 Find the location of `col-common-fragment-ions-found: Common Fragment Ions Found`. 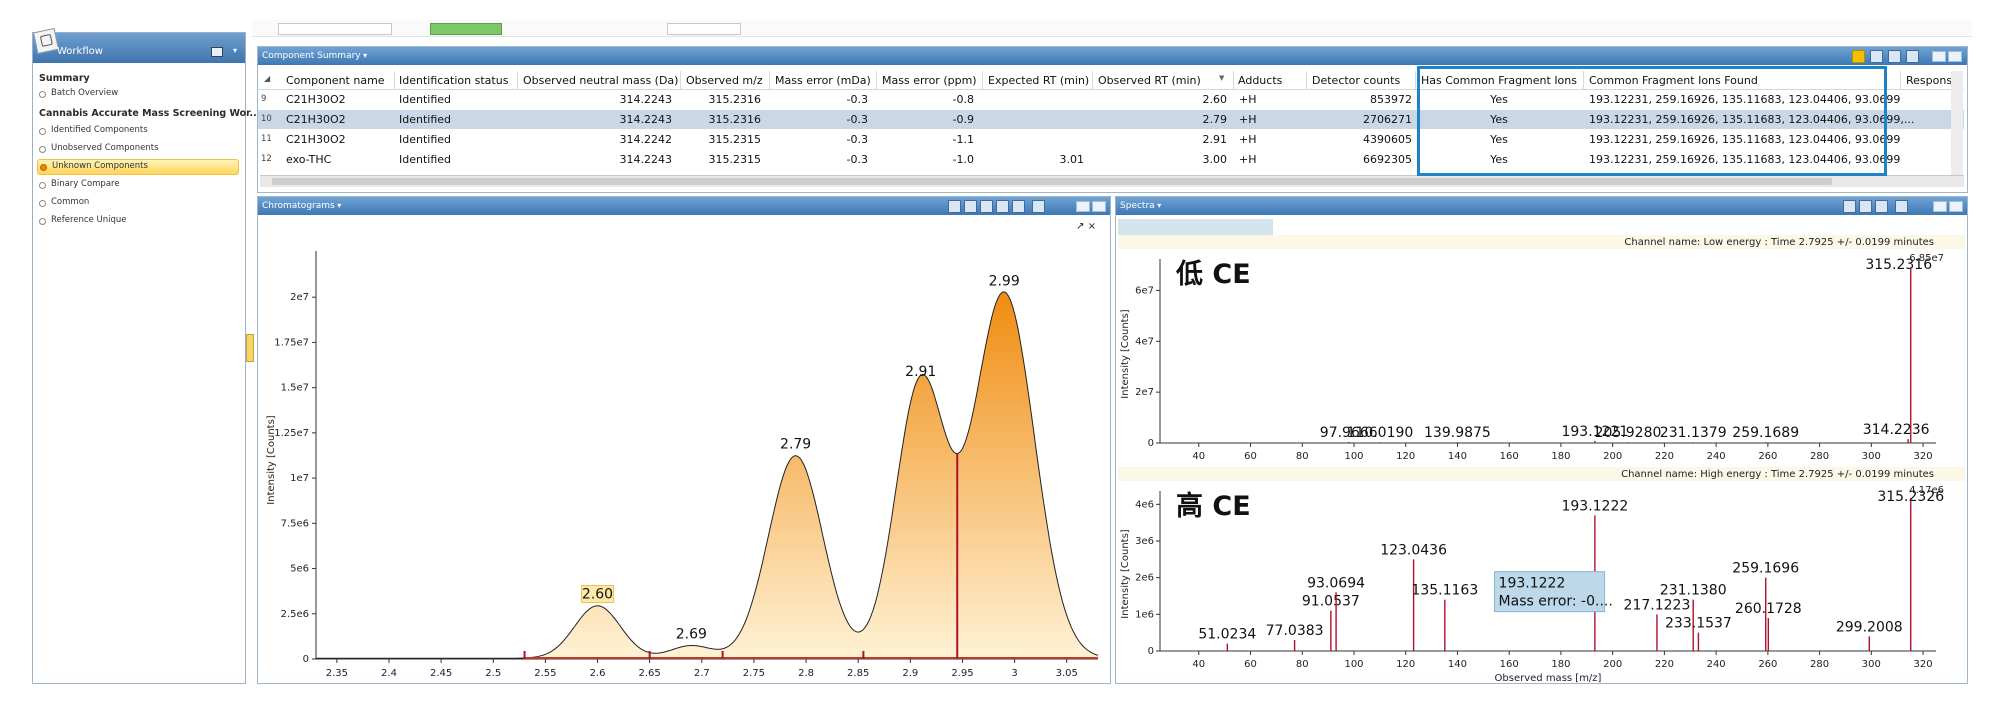

col-common-fragment-ions-found: Common Fragment Ions Found is located at coordinates (1673, 80).